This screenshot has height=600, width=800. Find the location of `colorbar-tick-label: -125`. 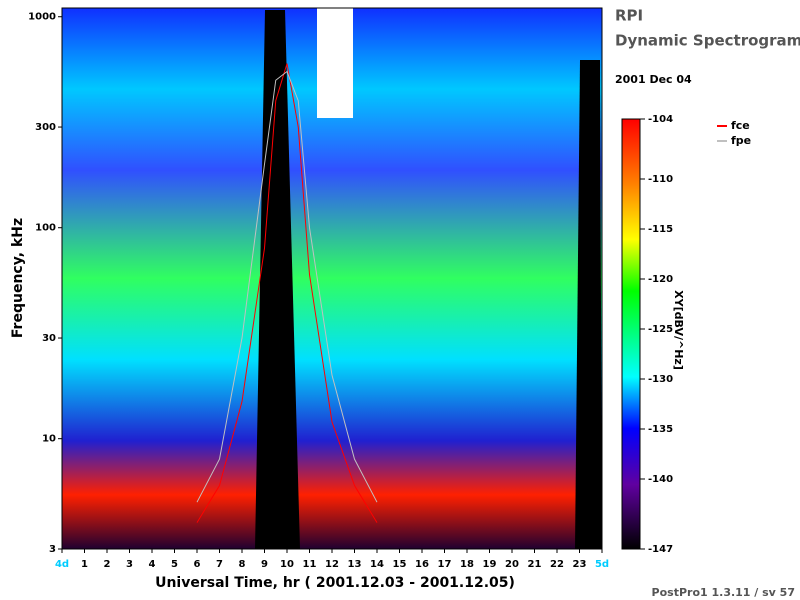

colorbar-tick-label: -125 is located at coordinates (660, 329).